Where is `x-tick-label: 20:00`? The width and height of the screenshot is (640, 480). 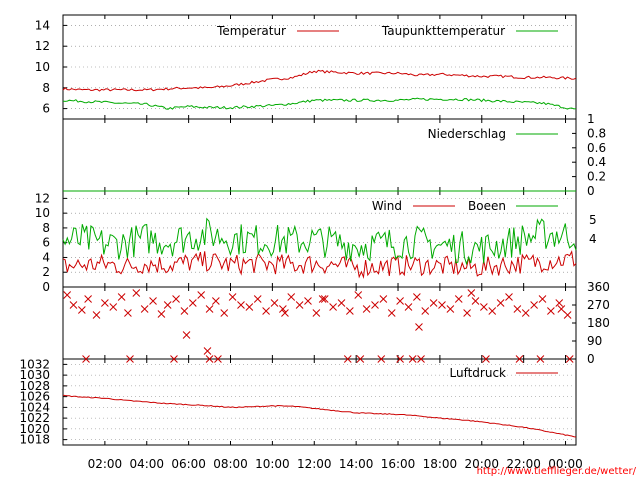 x-tick-label: 20:00 is located at coordinates (481, 464).